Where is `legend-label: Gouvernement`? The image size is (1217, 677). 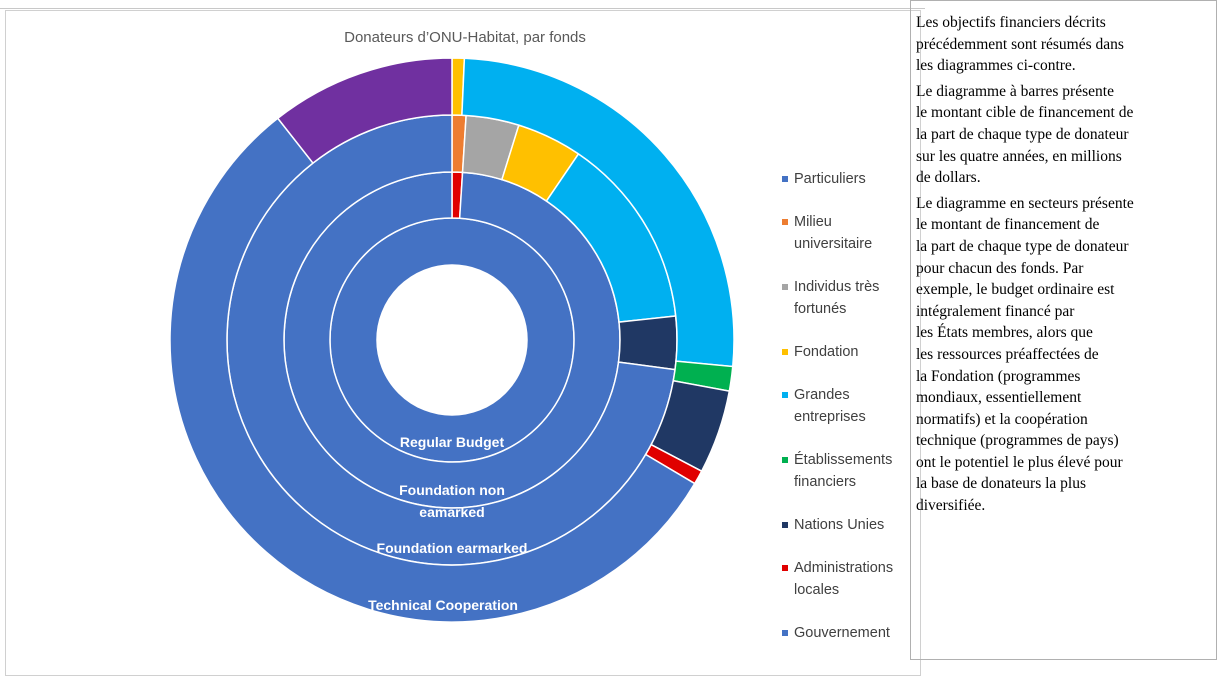 legend-label: Gouvernement is located at coordinates (842, 633).